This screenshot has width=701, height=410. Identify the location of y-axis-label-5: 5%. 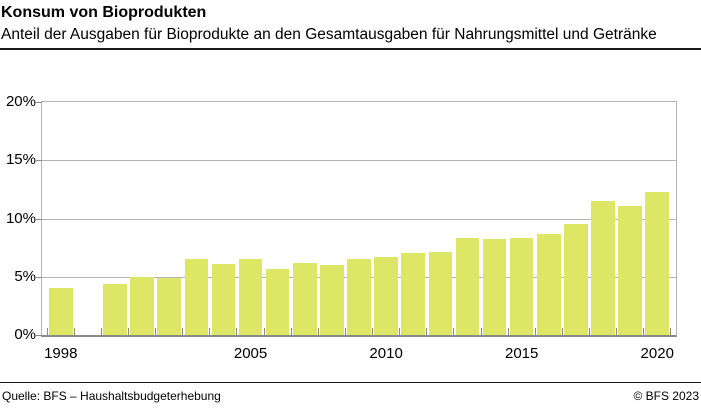
(25, 276).